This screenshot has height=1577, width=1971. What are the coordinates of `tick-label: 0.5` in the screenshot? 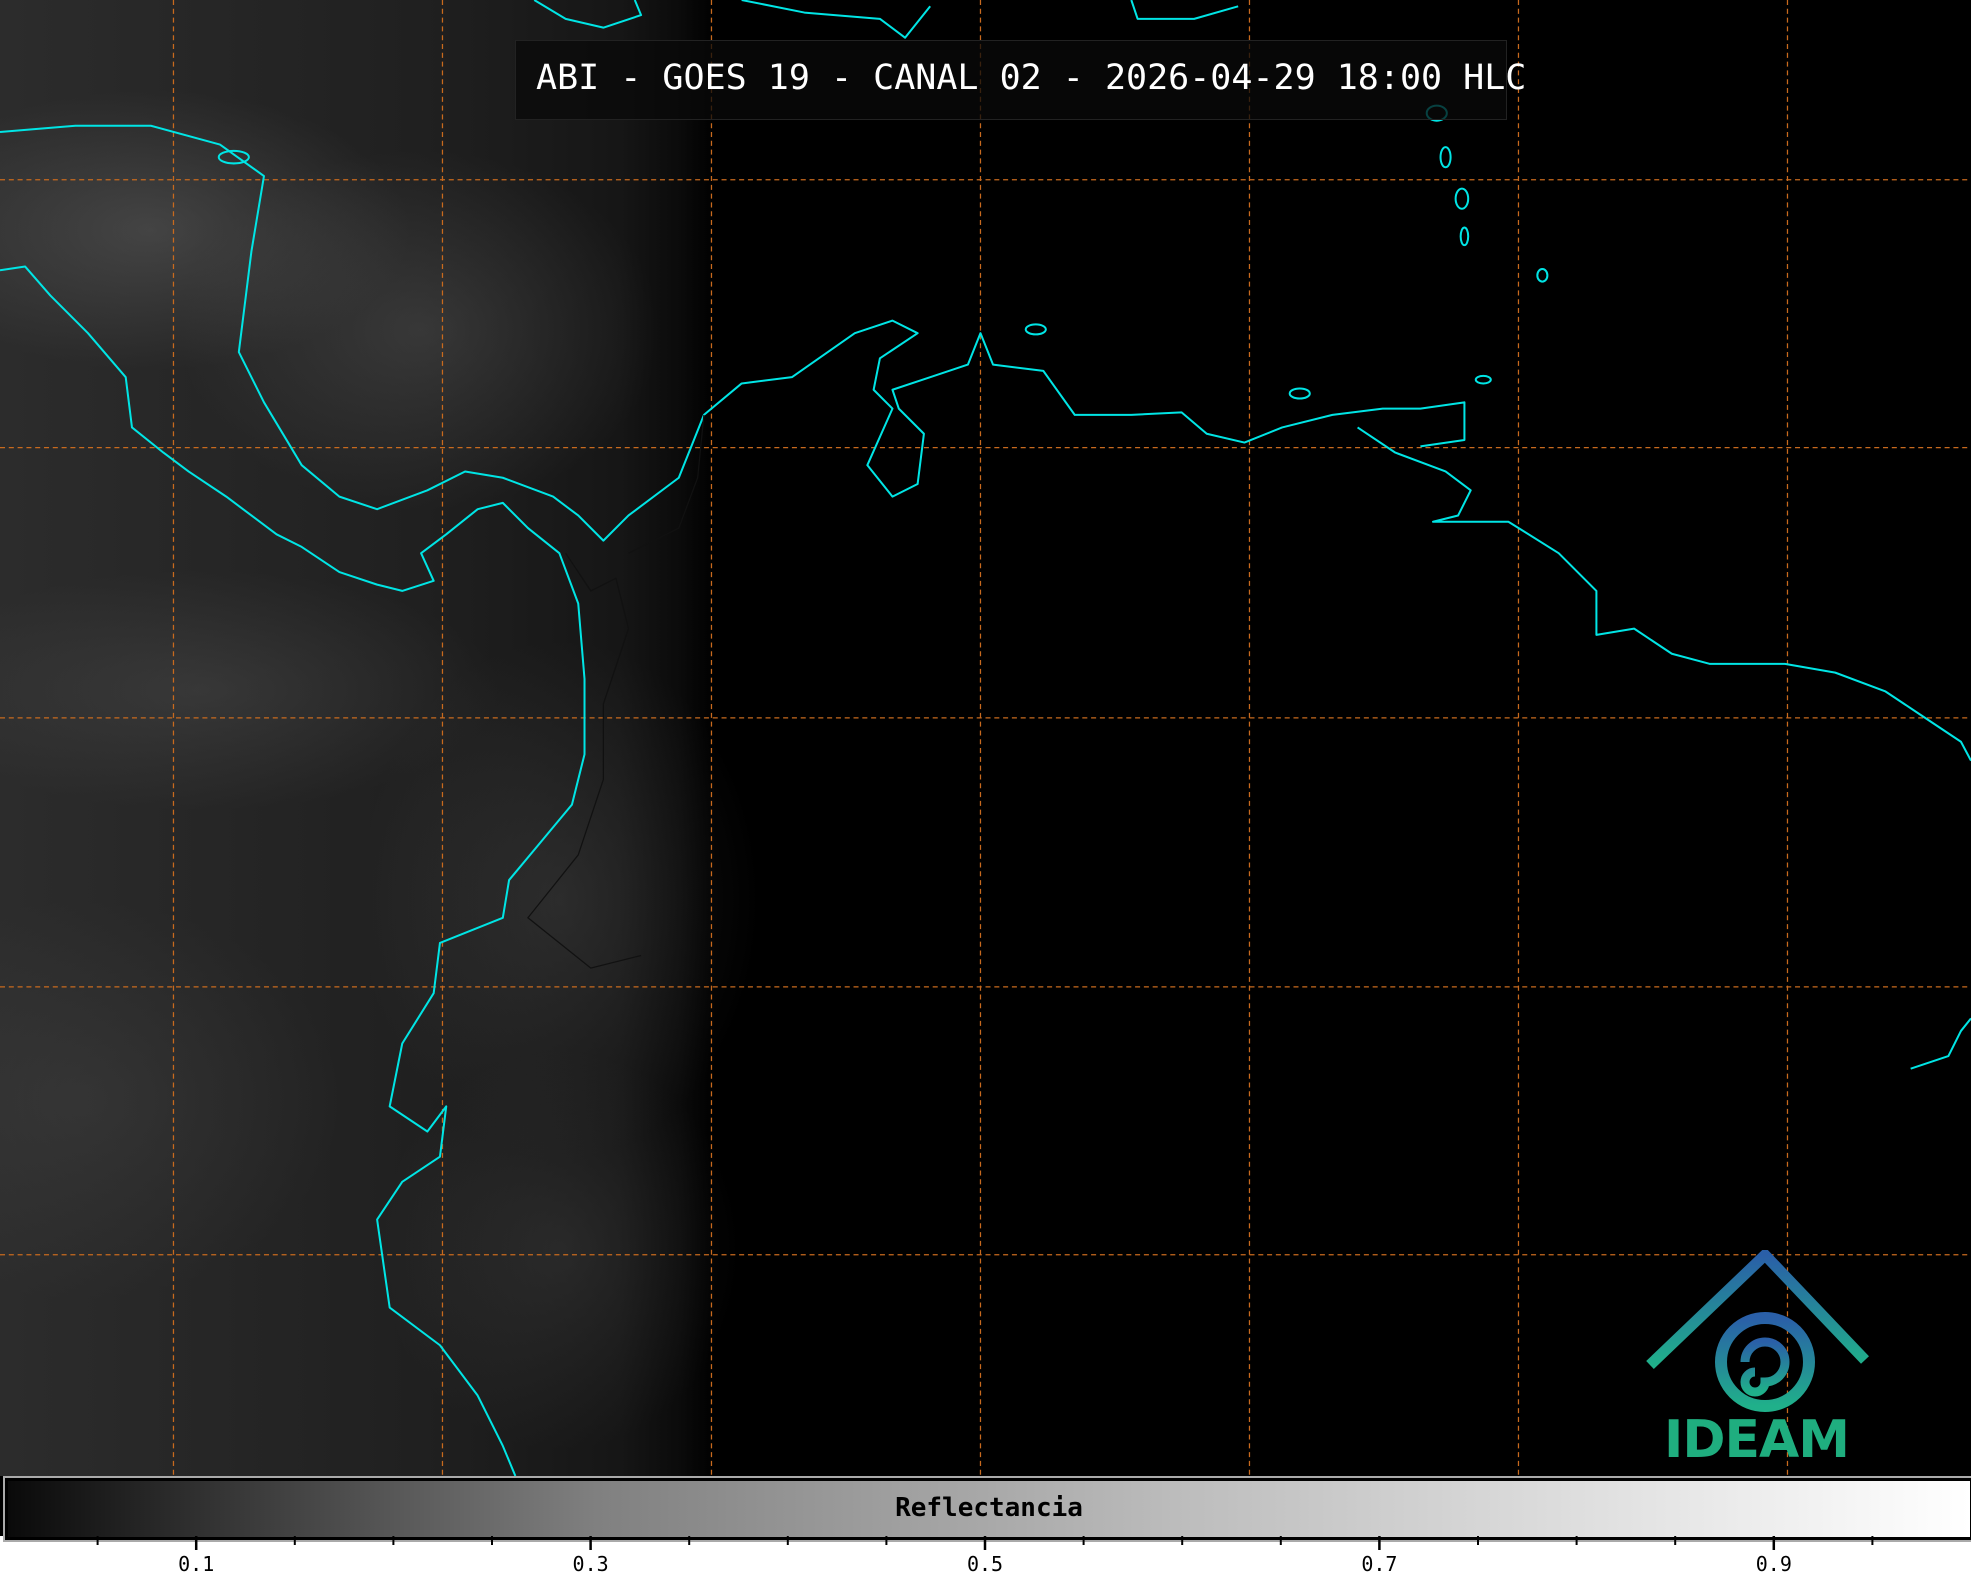 It's located at (985, 1564).